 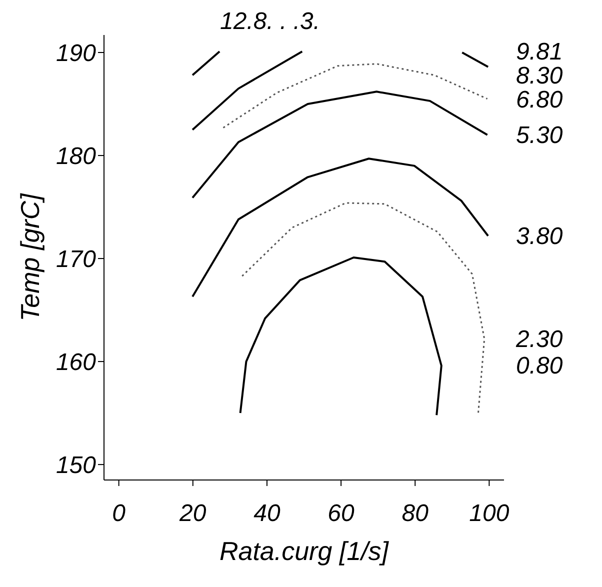 What do you see at coordinates (76, 466) in the screenshot?
I see `y-tick-label: 150` at bounding box center [76, 466].